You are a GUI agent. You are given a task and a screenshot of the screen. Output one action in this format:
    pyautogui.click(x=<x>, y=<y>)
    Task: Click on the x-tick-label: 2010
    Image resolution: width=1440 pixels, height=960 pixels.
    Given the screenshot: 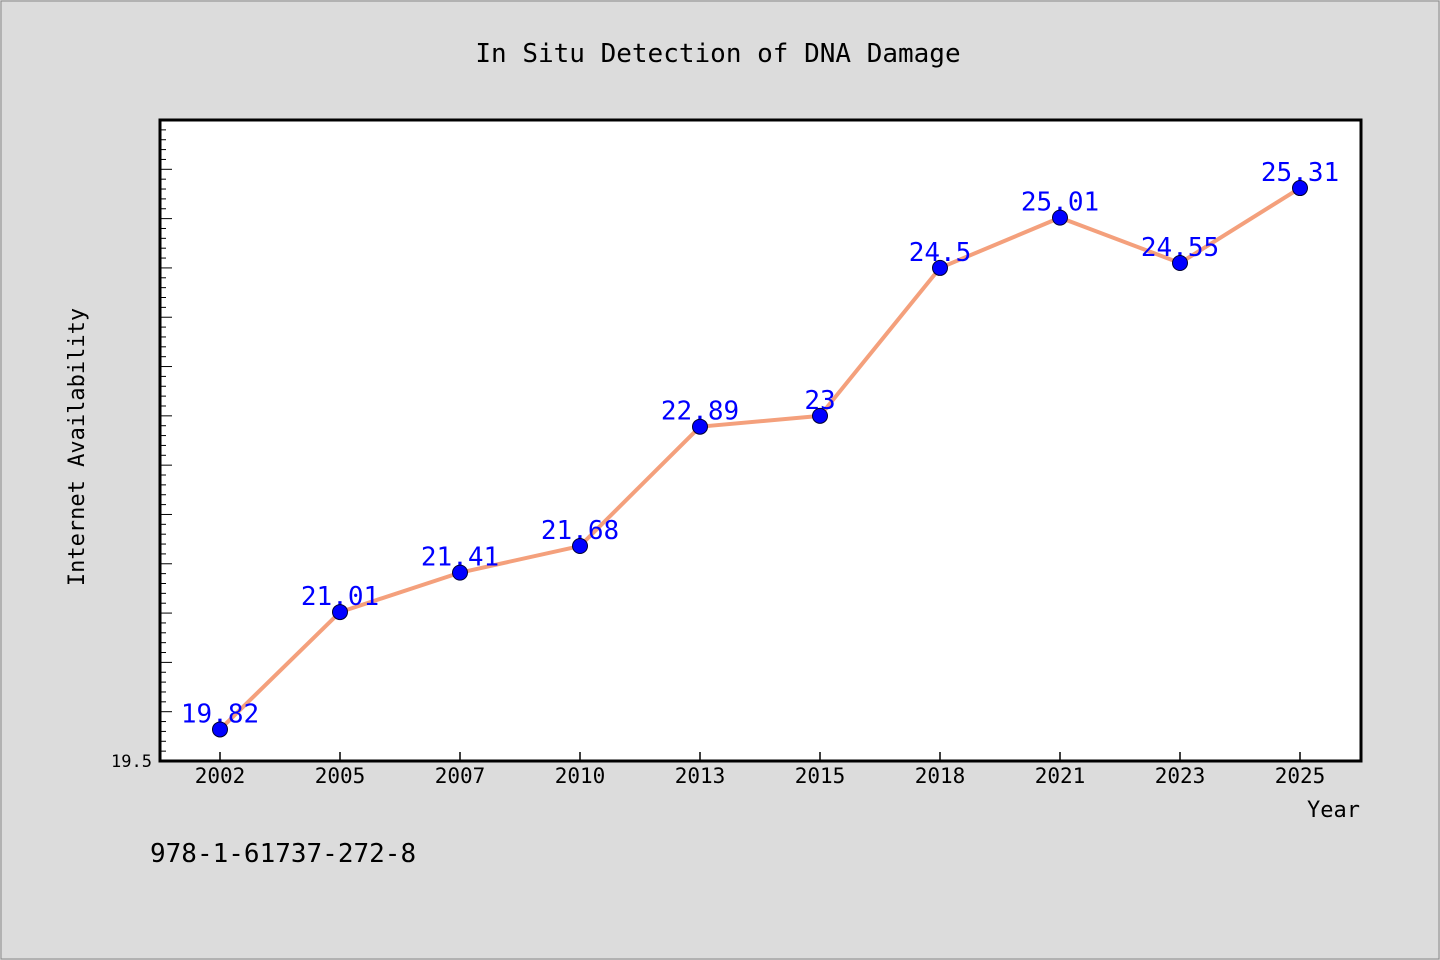 What is the action you would take?
    pyautogui.click(x=580, y=776)
    